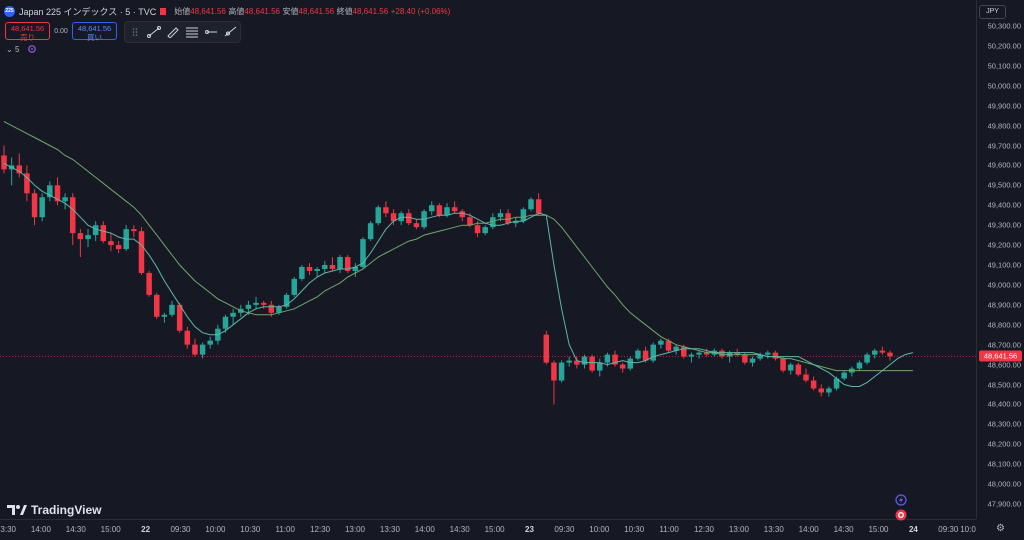 The width and height of the screenshot is (1024, 540). I want to click on price-tick: 49,700.00, so click(1004, 145).